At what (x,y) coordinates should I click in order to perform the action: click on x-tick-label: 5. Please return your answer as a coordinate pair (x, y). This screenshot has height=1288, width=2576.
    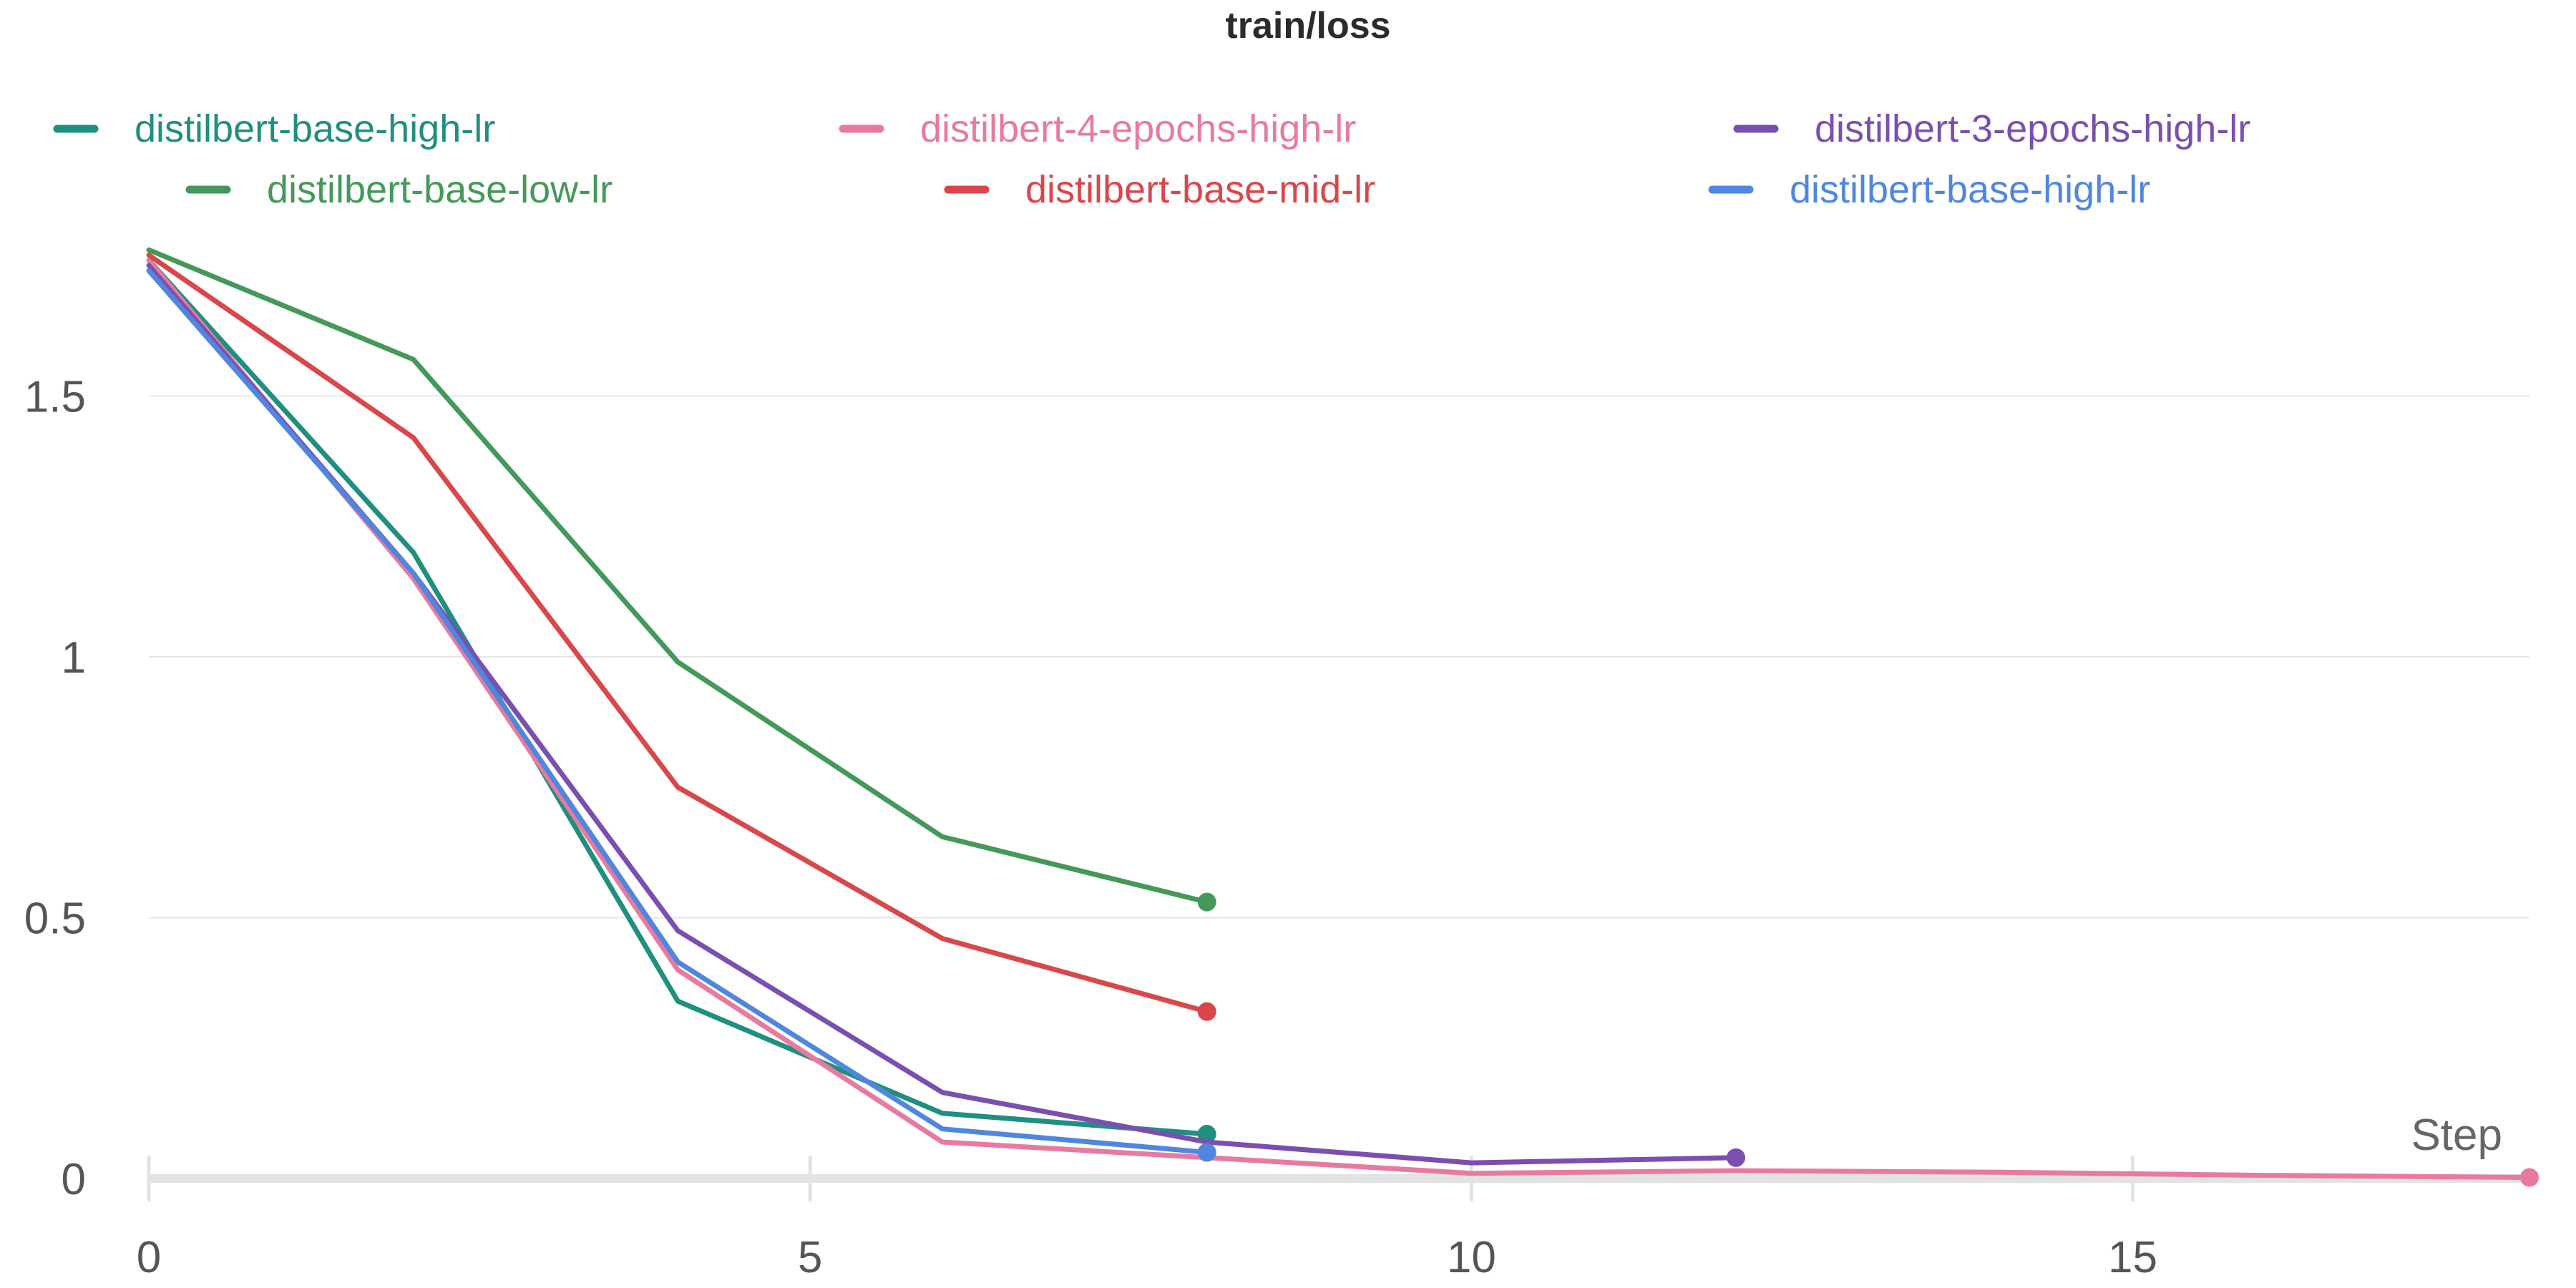
    Looking at the image, I should click on (810, 1257).